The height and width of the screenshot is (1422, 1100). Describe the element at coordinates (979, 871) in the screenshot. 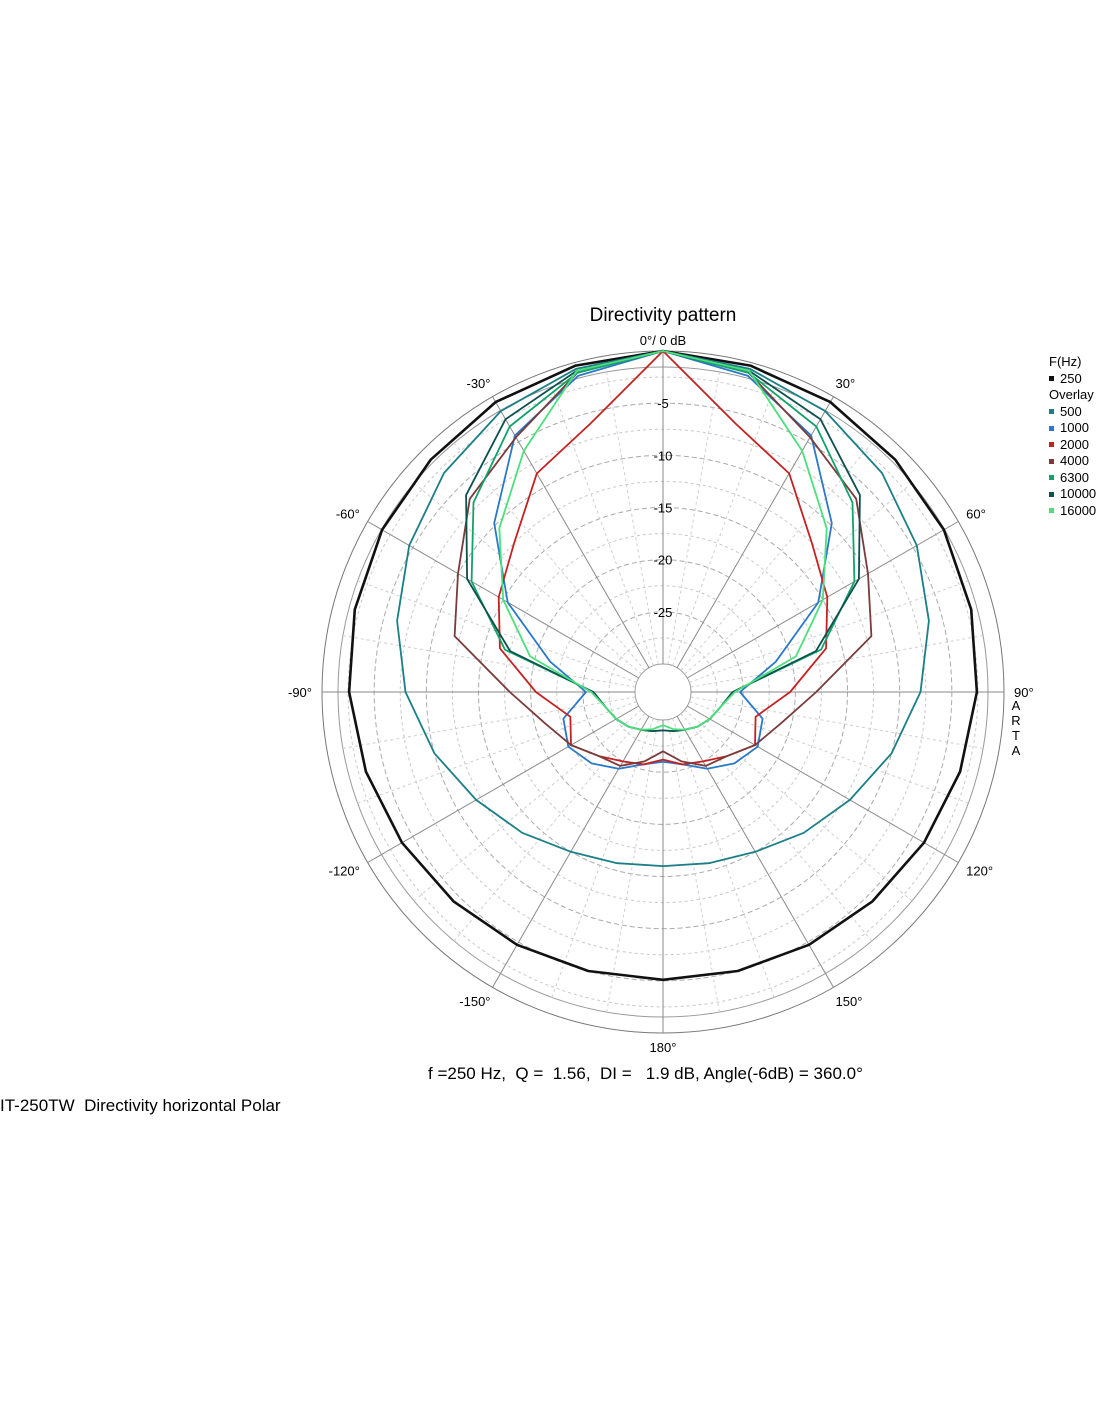

I see `angle-label: 120°` at that location.